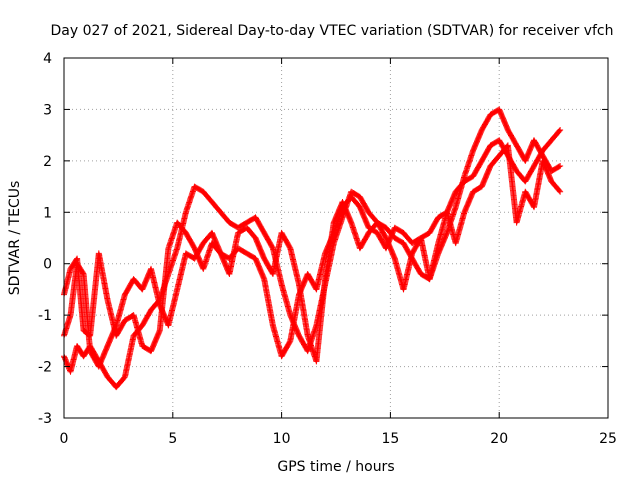  I want to click on y-tick-label: -2, so click(45, 368).